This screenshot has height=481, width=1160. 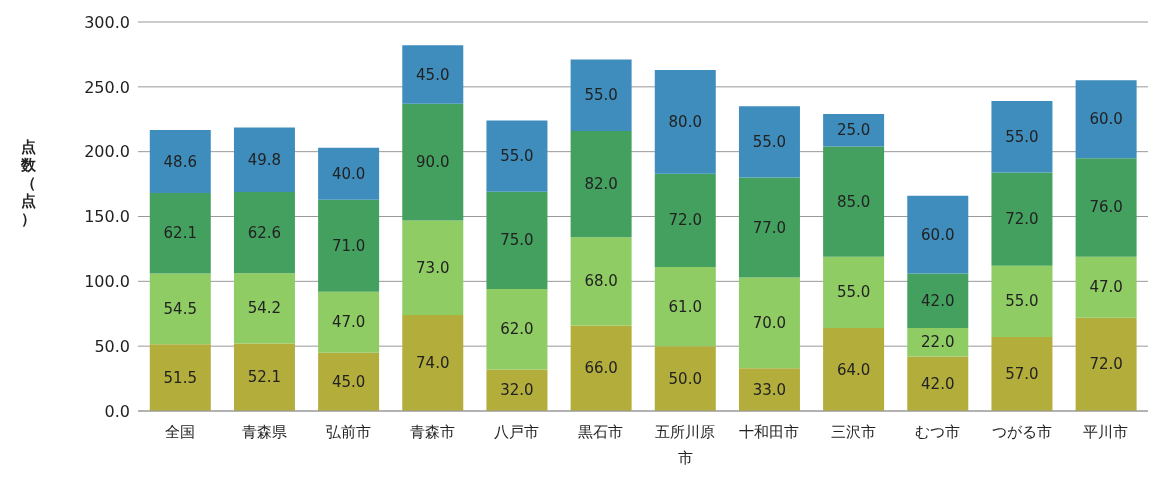 I want to click on y-tick-label: 250.0, so click(x=107, y=87).